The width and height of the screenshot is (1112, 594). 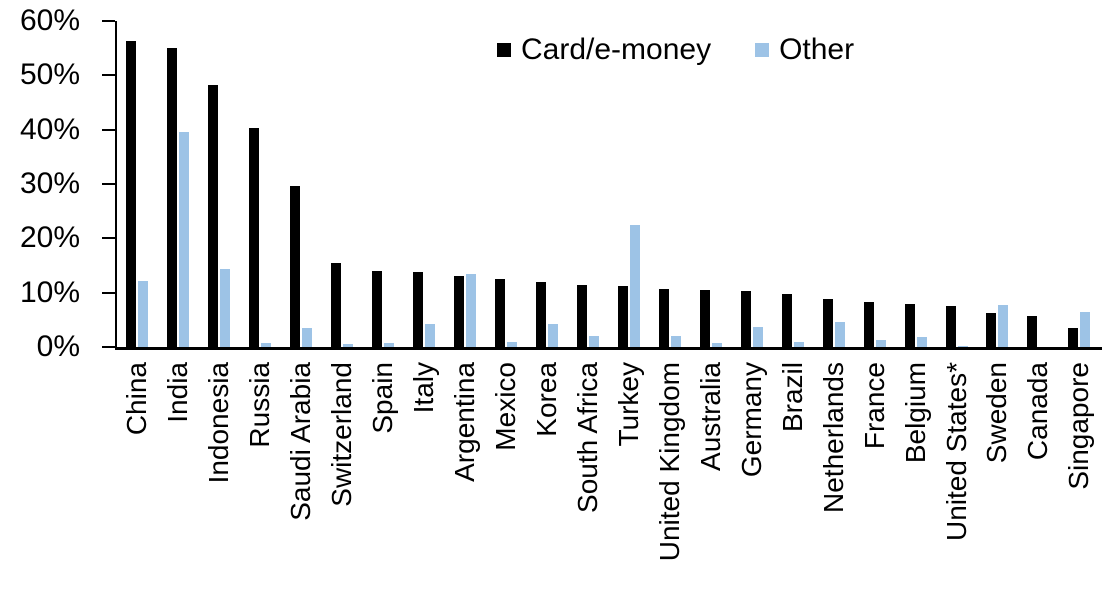 What do you see at coordinates (1003, 325) in the screenshot?
I see `bar-other-sweden` at bounding box center [1003, 325].